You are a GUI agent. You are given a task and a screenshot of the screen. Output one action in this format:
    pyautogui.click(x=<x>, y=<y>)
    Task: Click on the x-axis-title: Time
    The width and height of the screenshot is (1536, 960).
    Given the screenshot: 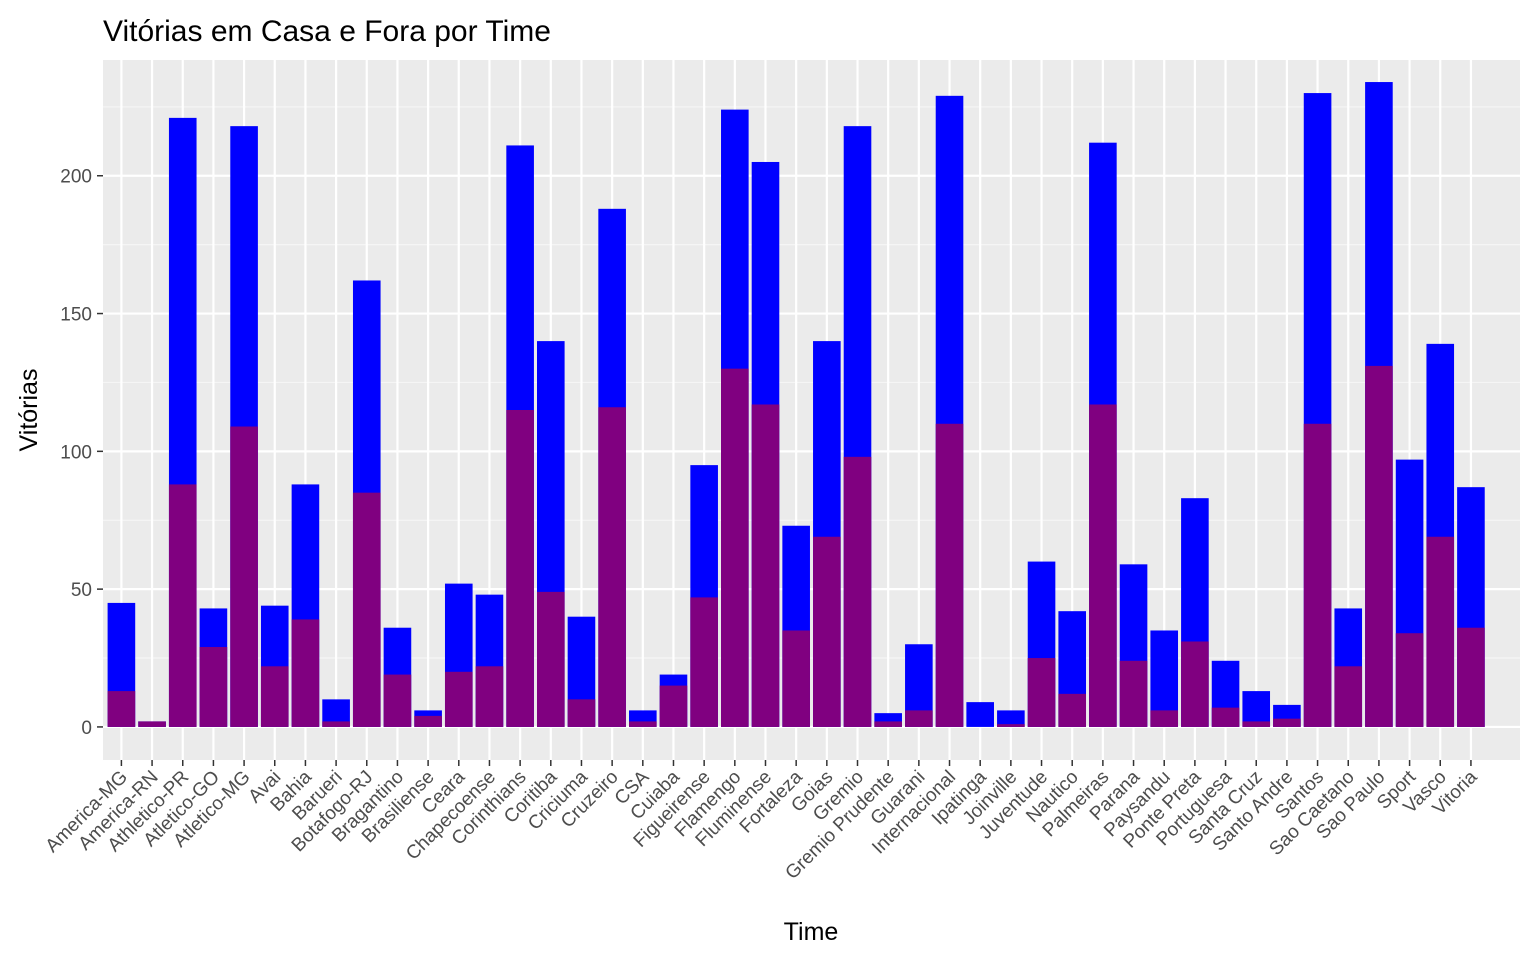 What is the action you would take?
    pyautogui.click(x=811, y=932)
    